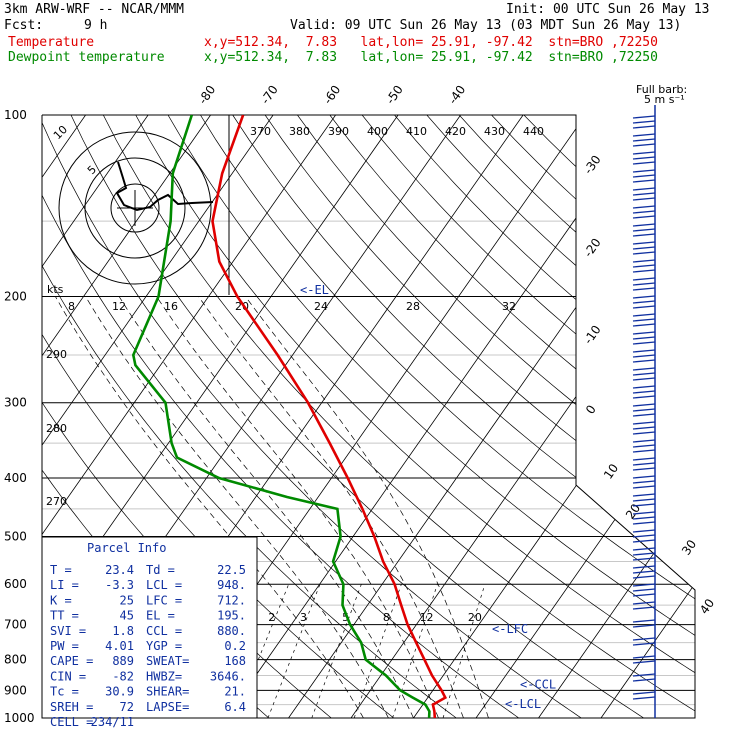  I want to click on parcel-row-4-value2: 880., so click(231, 631).